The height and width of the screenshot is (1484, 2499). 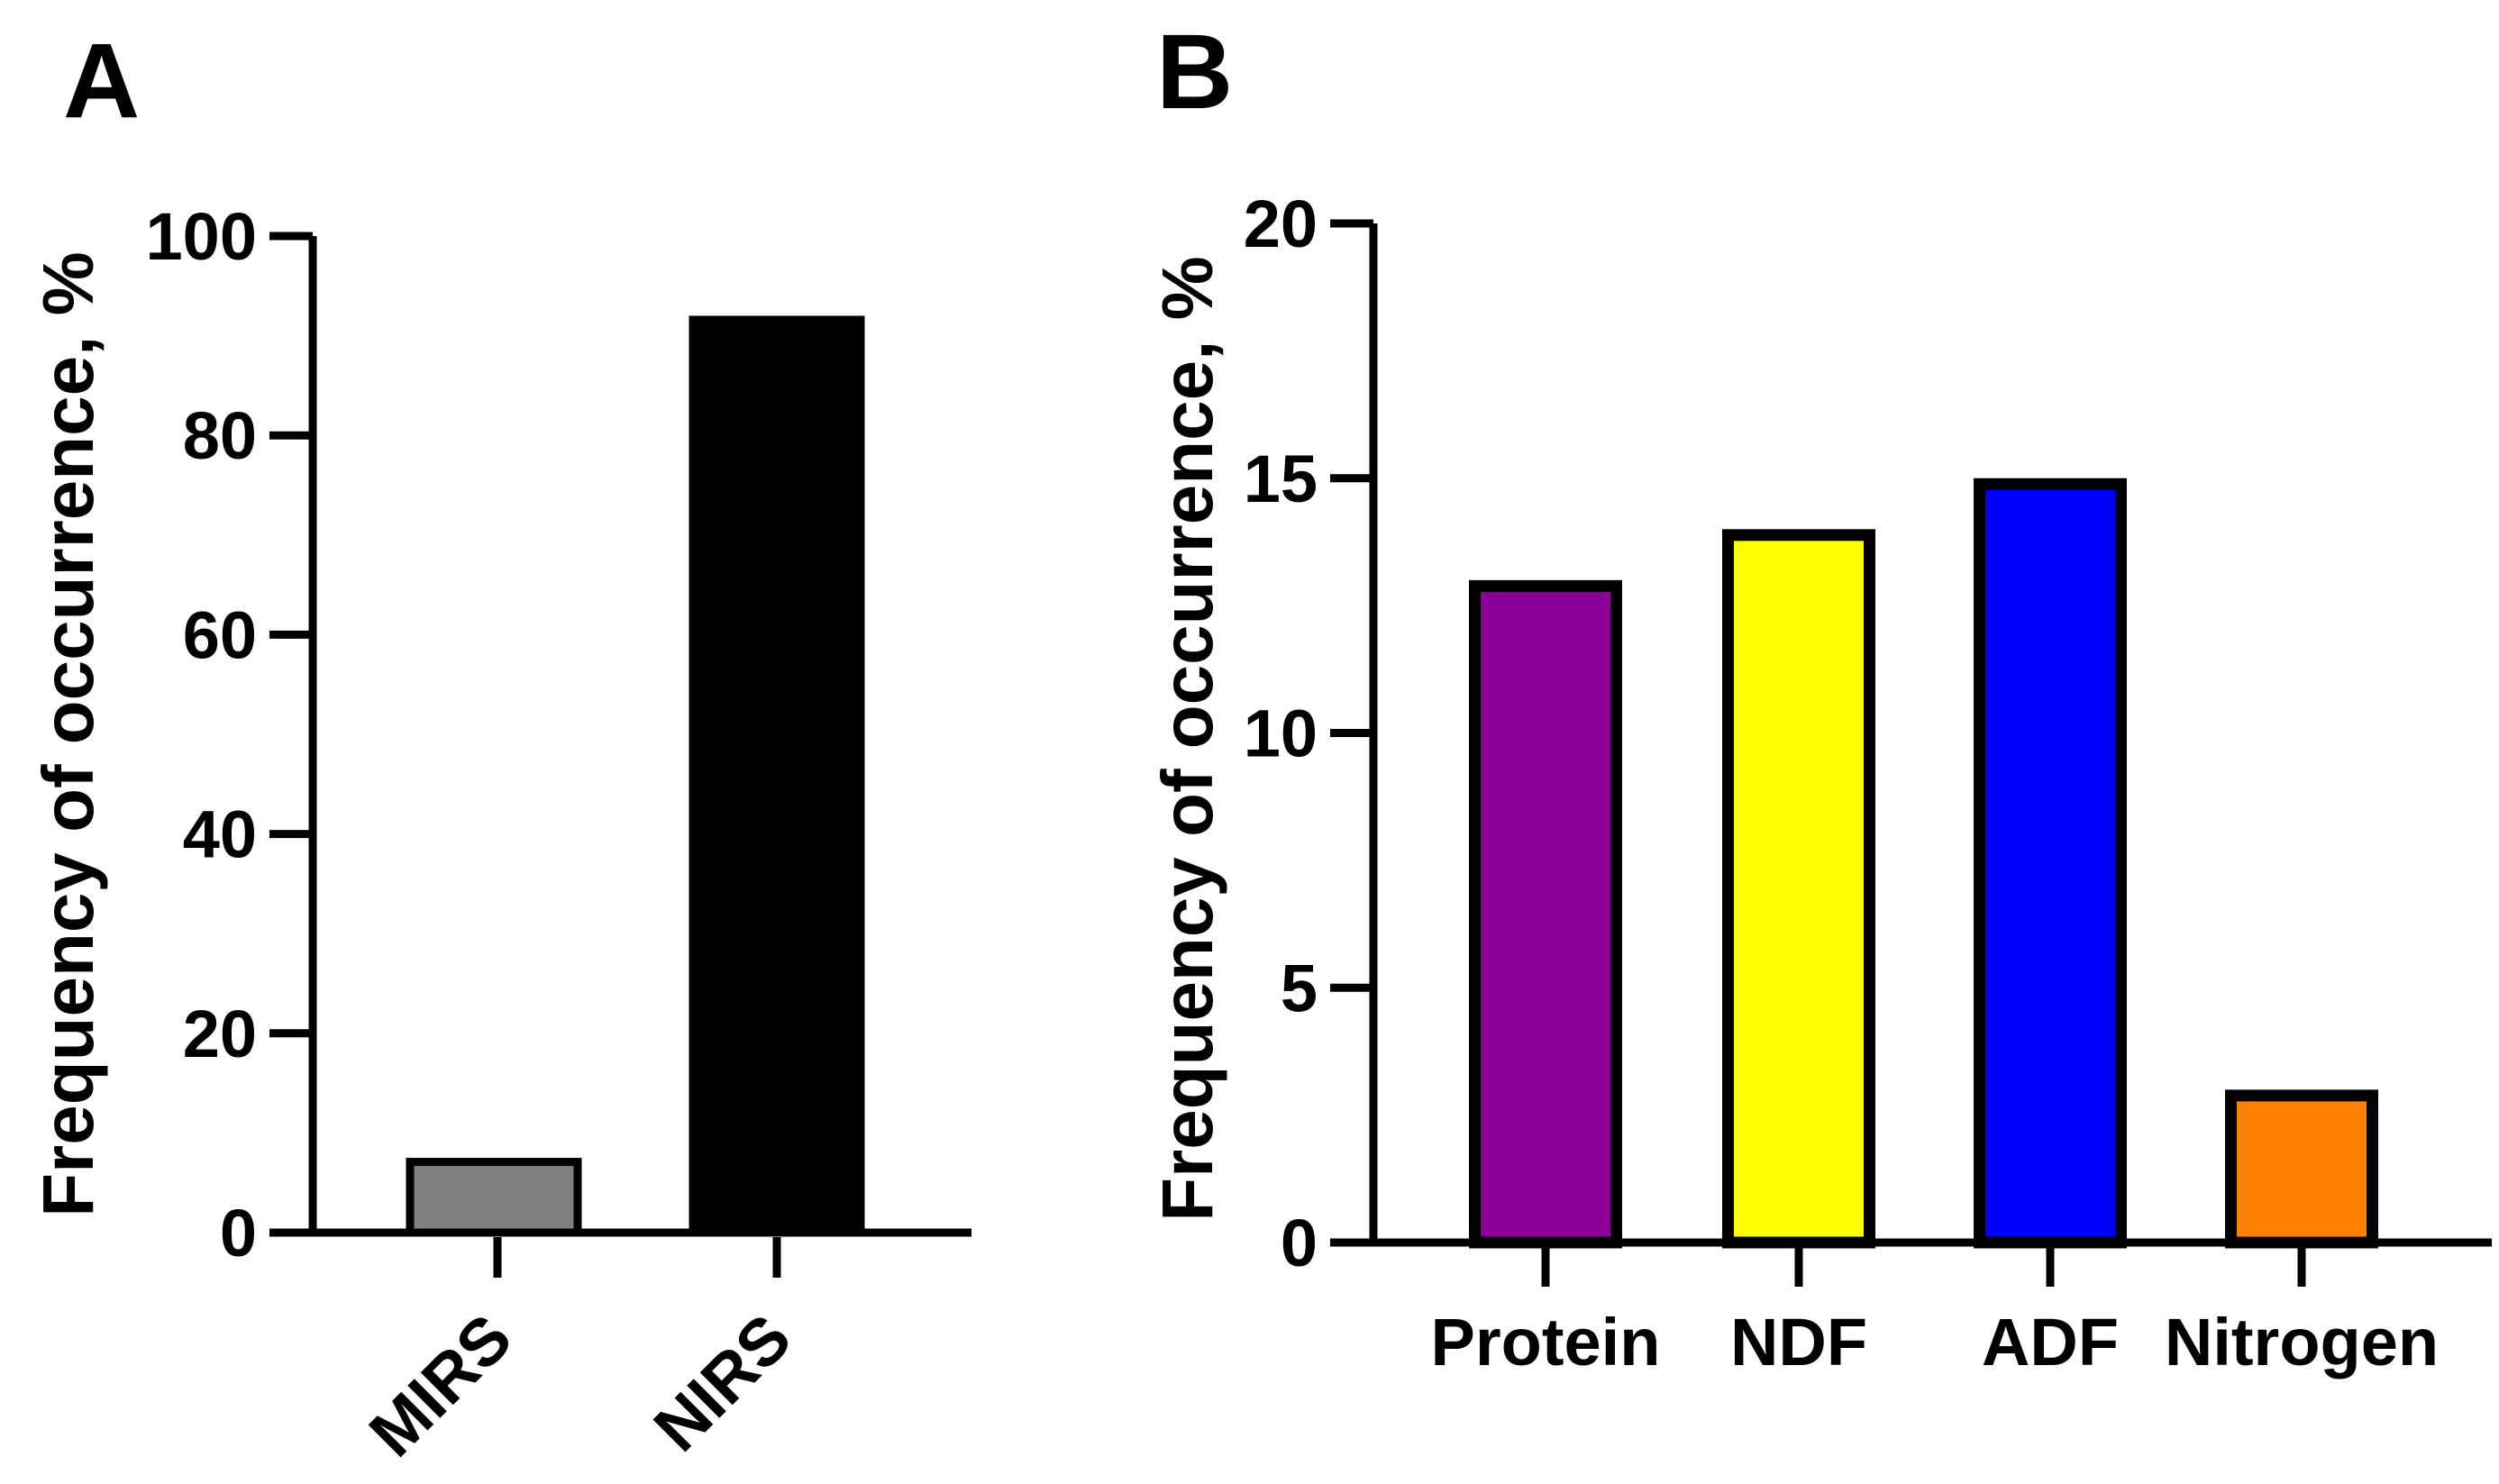 I want to click on category-label-nirs: NIRS, so click(x=723, y=1383).